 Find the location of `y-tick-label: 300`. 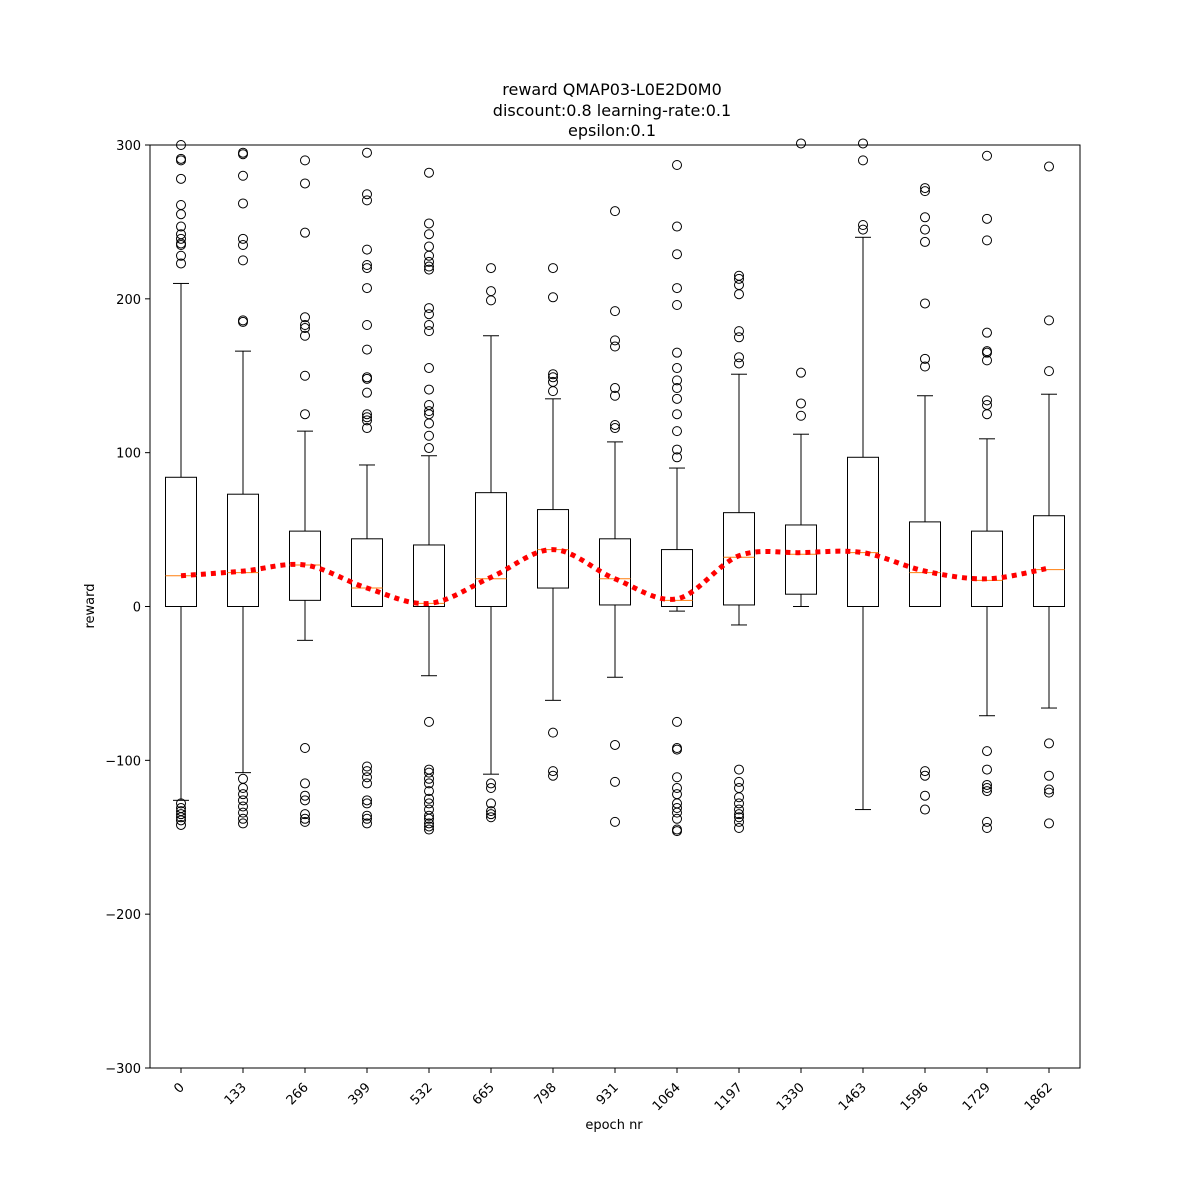

y-tick-label: 300 is located at coordinates (128, 146).